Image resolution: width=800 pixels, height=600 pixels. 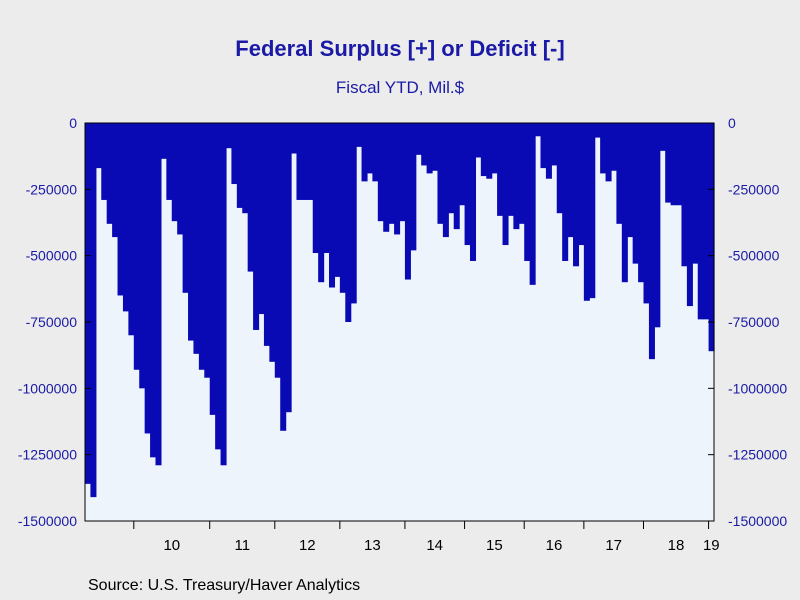 What do you see at coordinates (757, 521) in the screenshot?
I see `y-tick-label-right: -1500000` at bounding box center [757, 521].